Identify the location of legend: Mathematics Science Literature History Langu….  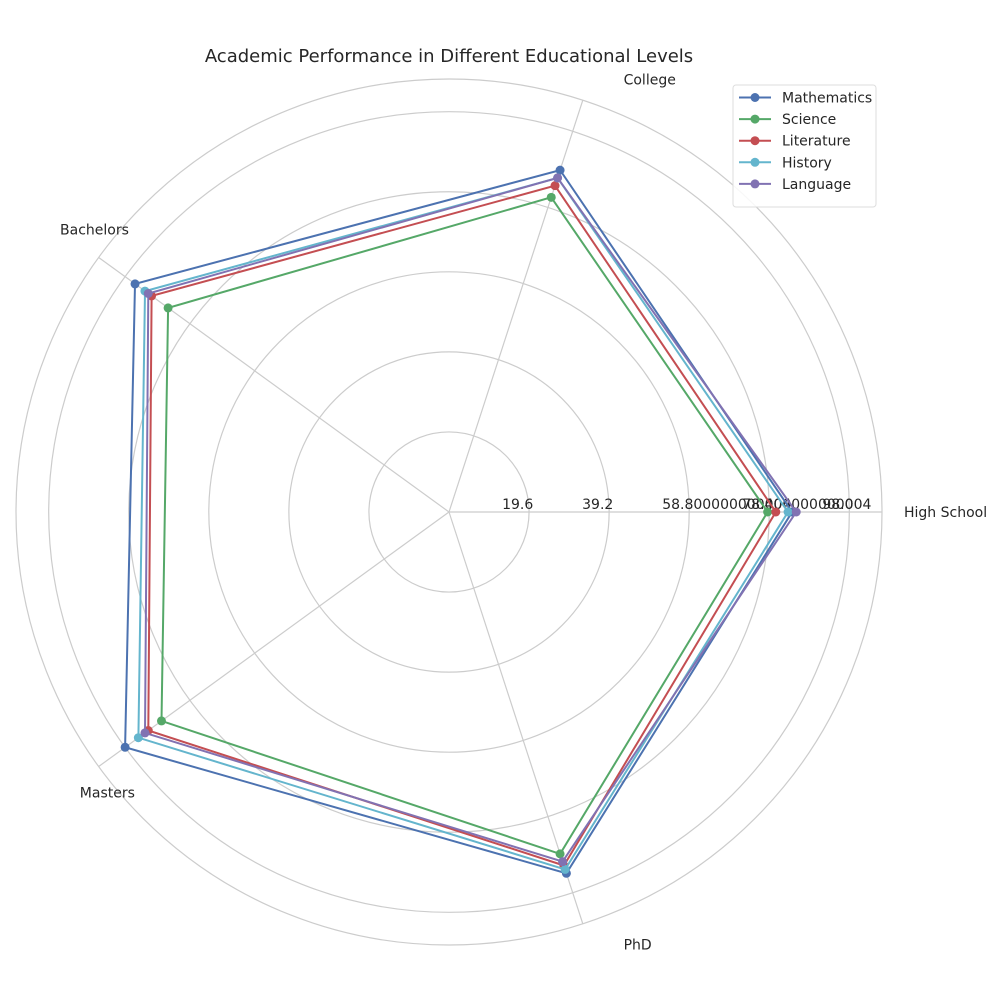
(804, 146).